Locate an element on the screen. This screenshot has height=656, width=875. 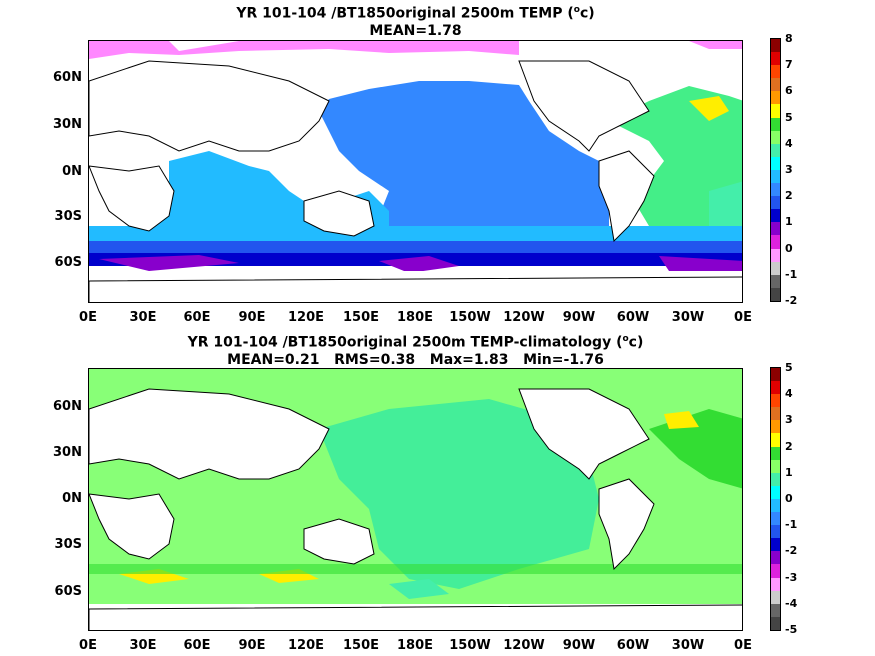
colorbar-tick-label: 5 is located at coordinates (789, 117).